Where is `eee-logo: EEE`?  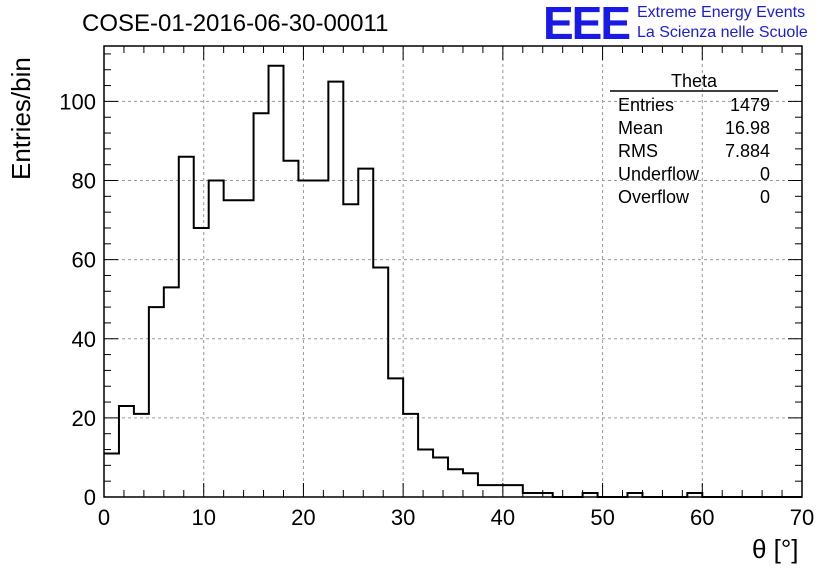
eee-logo: EEE is located at coordinates (587, 24).